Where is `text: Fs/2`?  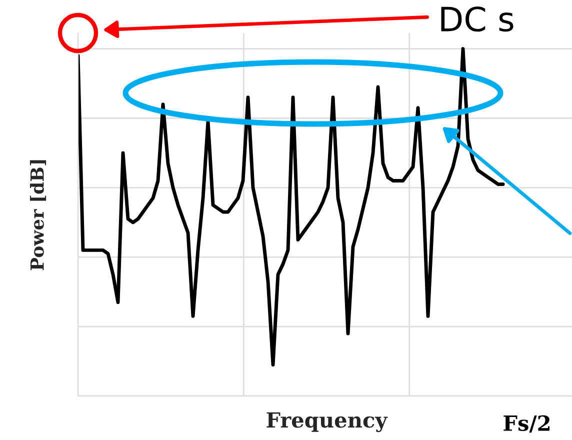
text: Fs/2 is located at coordinates (527, 424).